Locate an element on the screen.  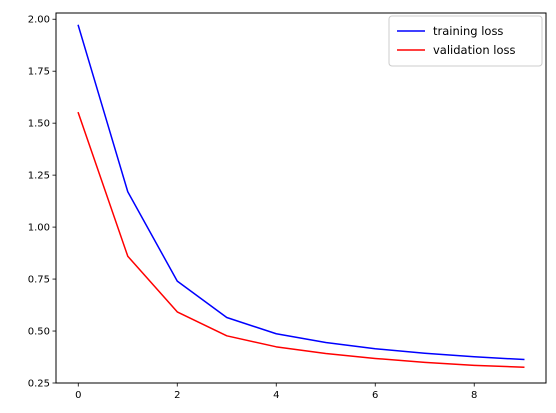
x-axis: 0 2 4 6 8 is located at coordinates (276, 392).